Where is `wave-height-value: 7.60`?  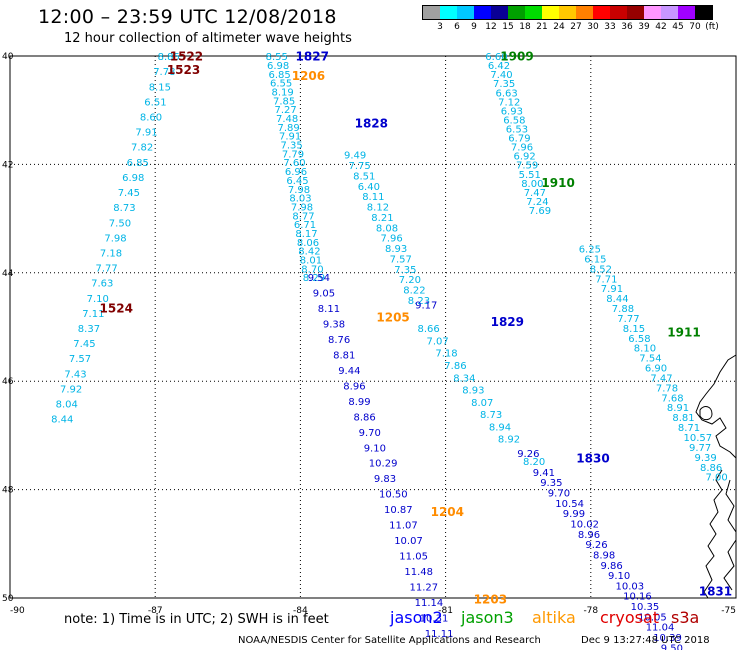 wave-height-value: 7.60 is located at coordinates (294, 163).